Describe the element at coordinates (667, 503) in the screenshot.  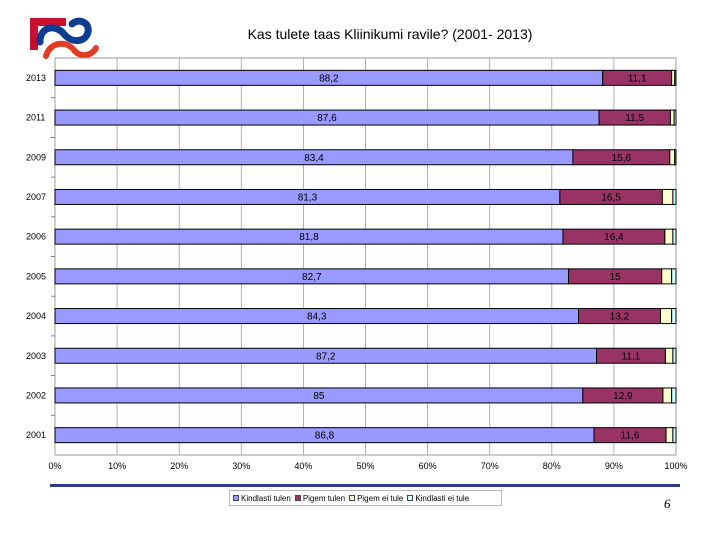
I see `page-number: 6` at that location.